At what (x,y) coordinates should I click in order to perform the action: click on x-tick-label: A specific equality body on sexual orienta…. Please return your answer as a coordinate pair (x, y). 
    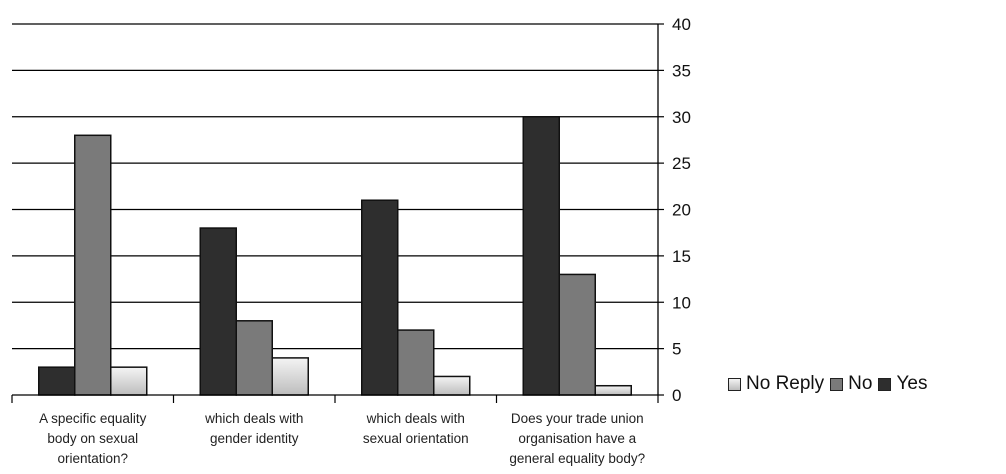
    Looking at the image, I should click on (93, 438).